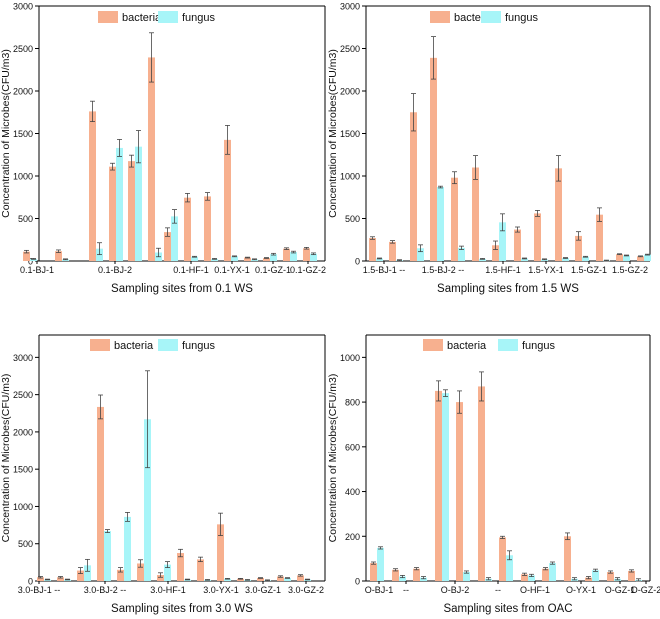 This screenshot has width=660, height=619. I want to click on x-tick-label: 0.1-HF-1, so click(191, 270).